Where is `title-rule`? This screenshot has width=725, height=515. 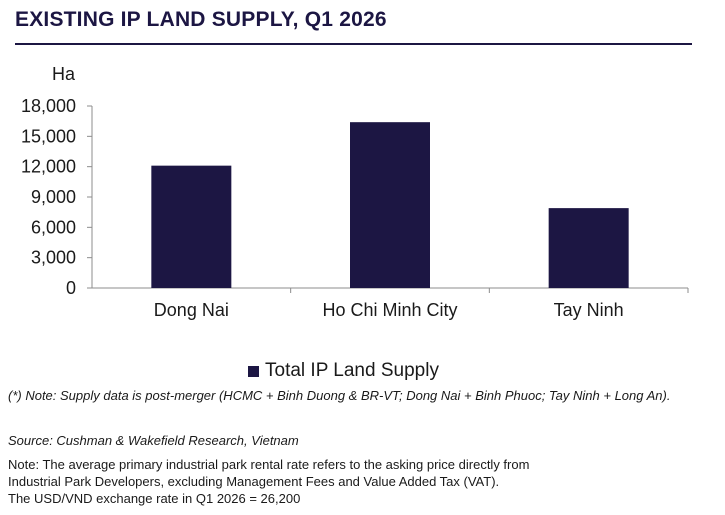
title-rule is located at coordinates (353, 44).